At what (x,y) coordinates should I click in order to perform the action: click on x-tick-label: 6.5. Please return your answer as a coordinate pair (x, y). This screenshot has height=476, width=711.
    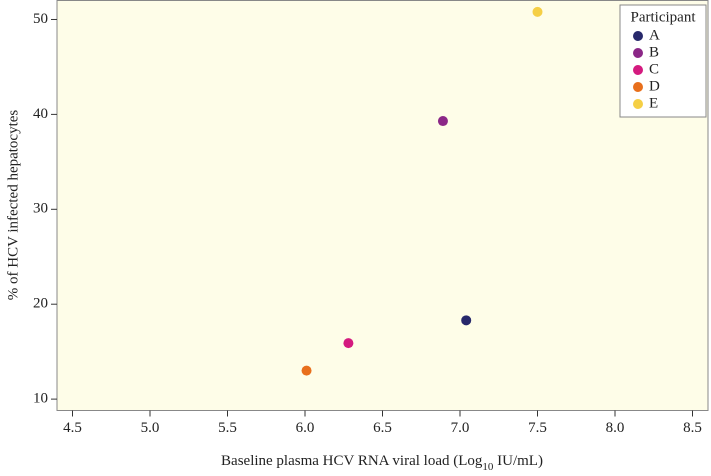
    Looking at the image, I should click on (382, 428).